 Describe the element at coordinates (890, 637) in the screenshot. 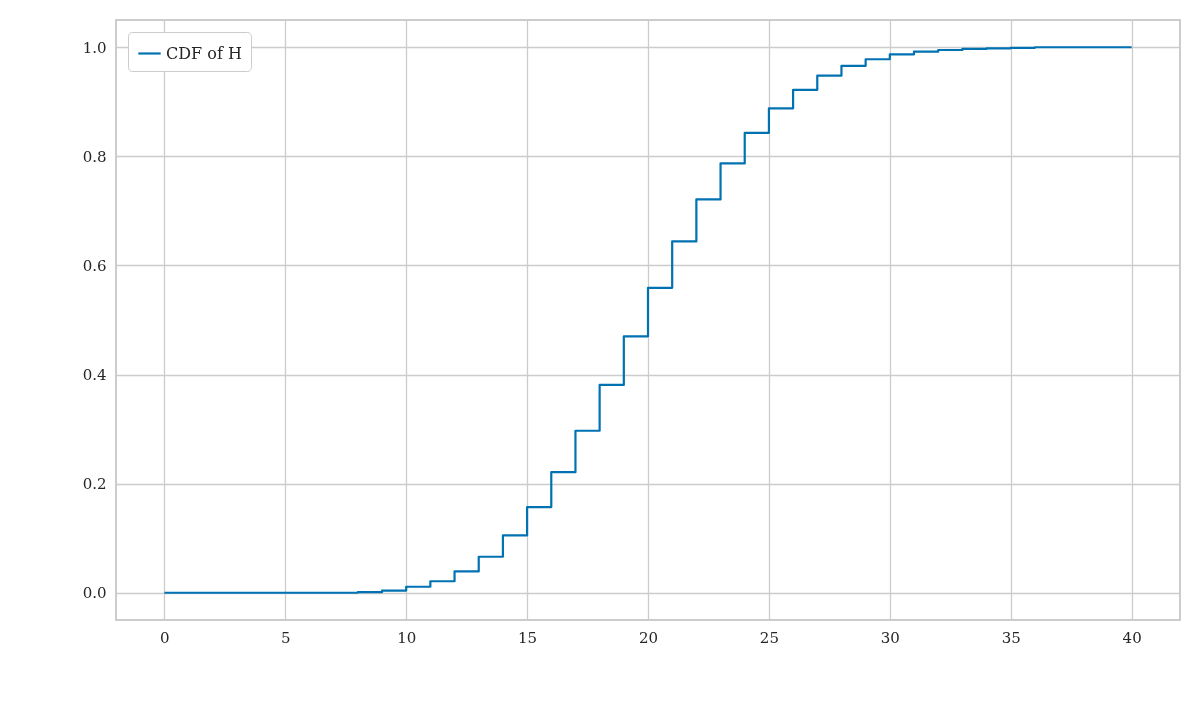

I see `x-tick-label: 30` at that location.